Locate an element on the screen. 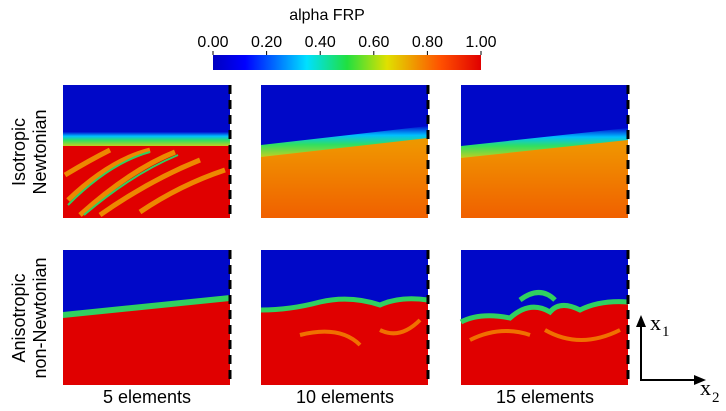  colorbar-tick-label: 0.40 is located at coordinates (320, 42).